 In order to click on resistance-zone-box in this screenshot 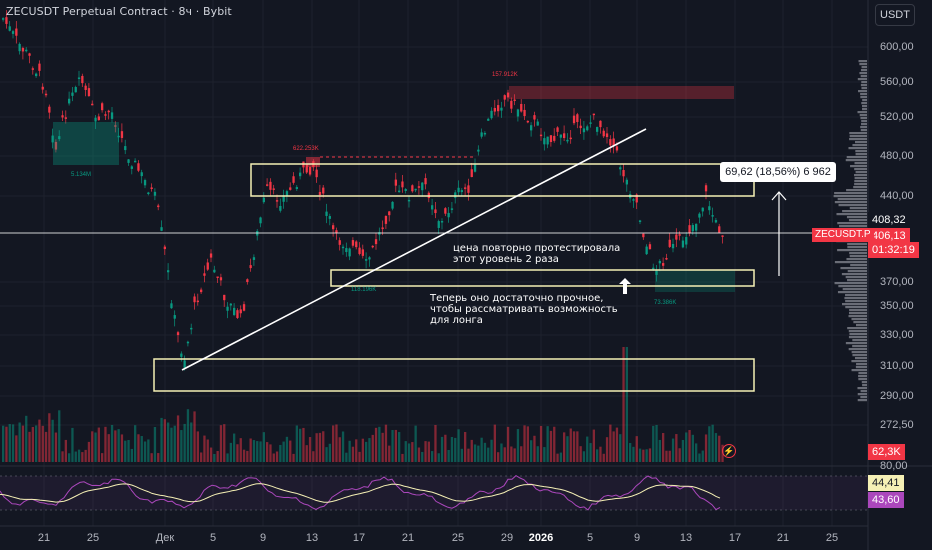, I will do `click(502, 180)`.